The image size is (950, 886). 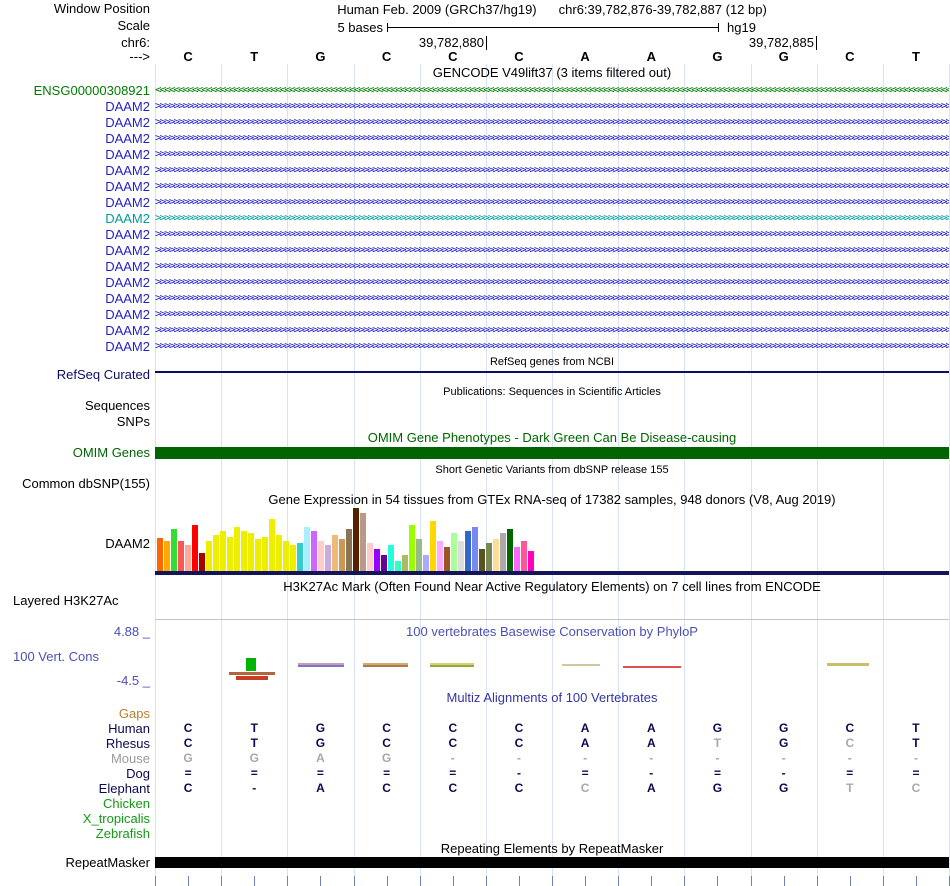 What do you see at coordinates (475, 788) in the screenshot?
I see `alignment-row-elephant: Elephant C - A C C C C A G G T C` at bounding box center [475, 788].